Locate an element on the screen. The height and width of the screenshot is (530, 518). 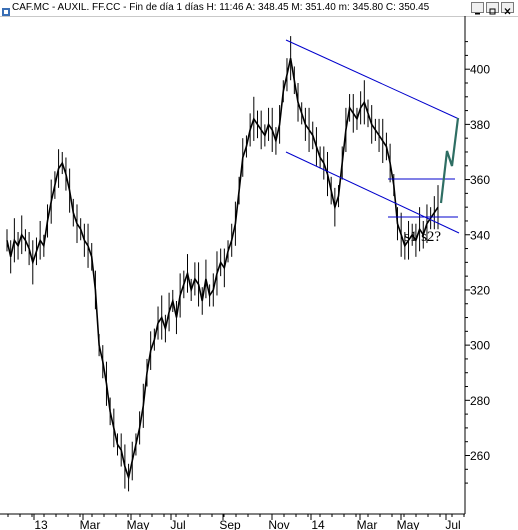
minimize-icon is located at coordinates (477, 8).